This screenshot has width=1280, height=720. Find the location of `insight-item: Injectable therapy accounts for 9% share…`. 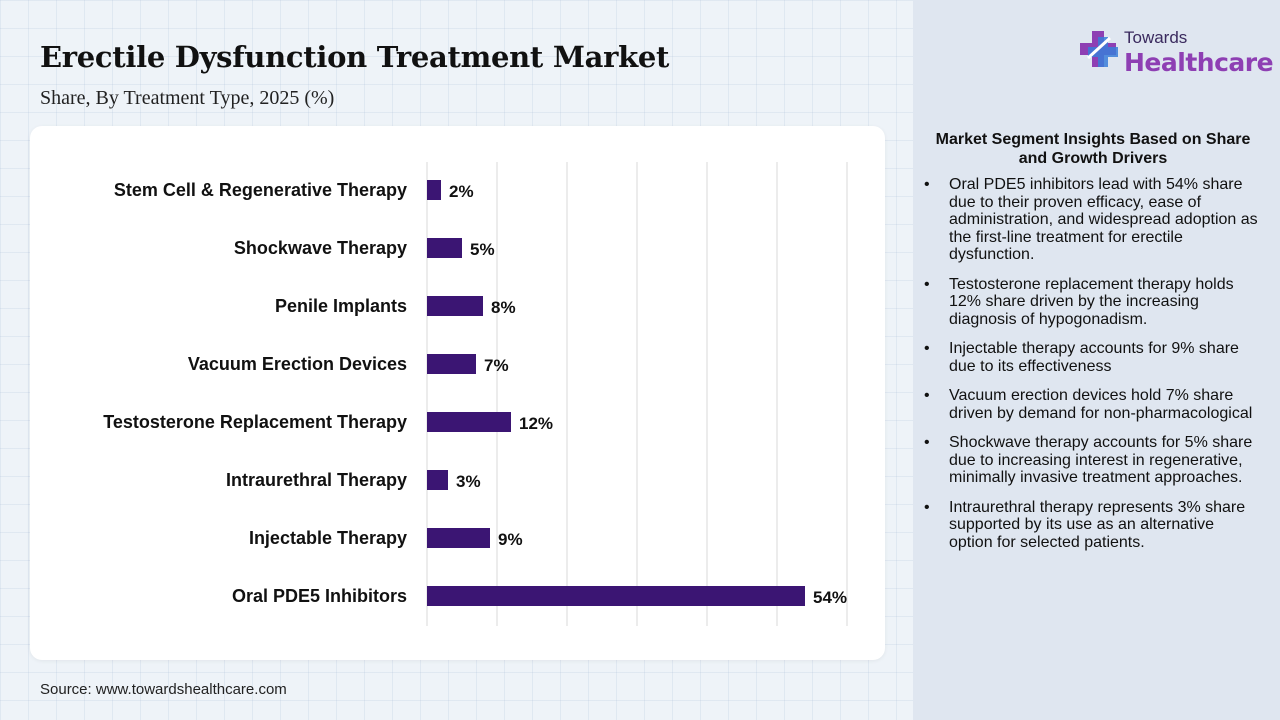

insight-item: Injectable therapy accounts for 9% share… is located at coordinates (1090, 357).